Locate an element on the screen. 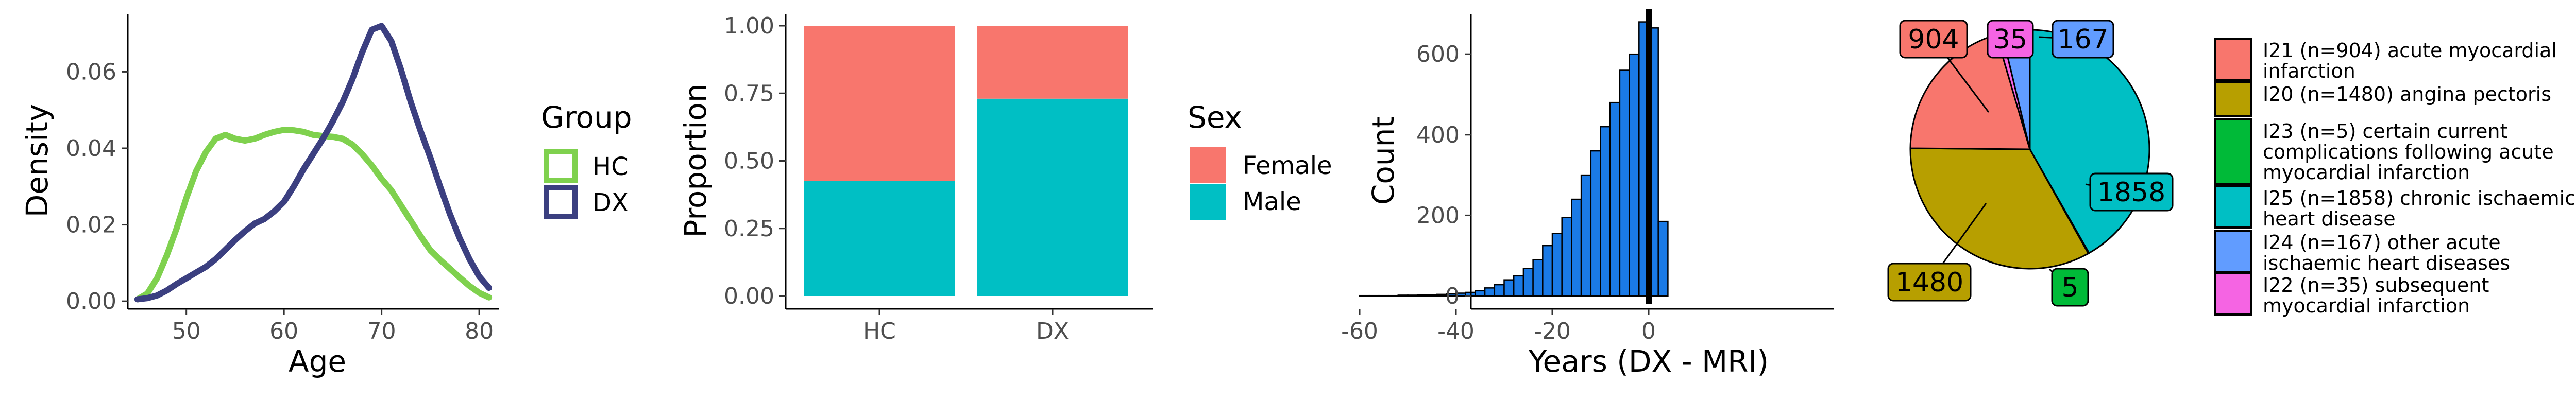  proportion-y-tick-label: 0.50 is located at coordinates (749, 161).